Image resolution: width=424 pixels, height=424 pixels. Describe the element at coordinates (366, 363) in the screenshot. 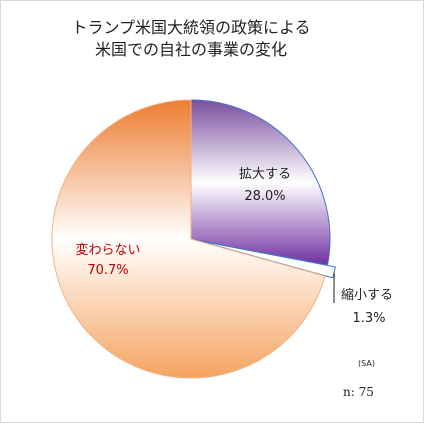

I see `sa-note: (SA)` at that location.